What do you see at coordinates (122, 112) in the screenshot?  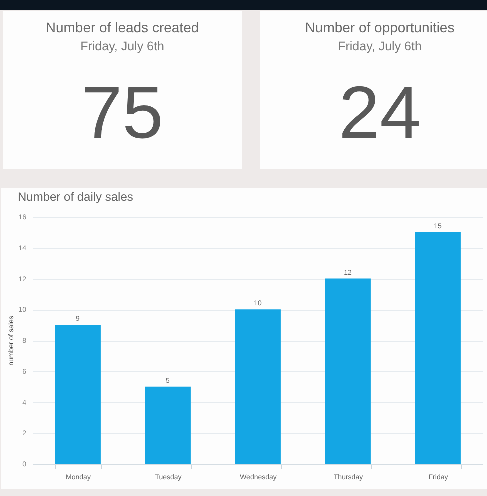 I see `data-label: 75` at bounding box center [122, 112].